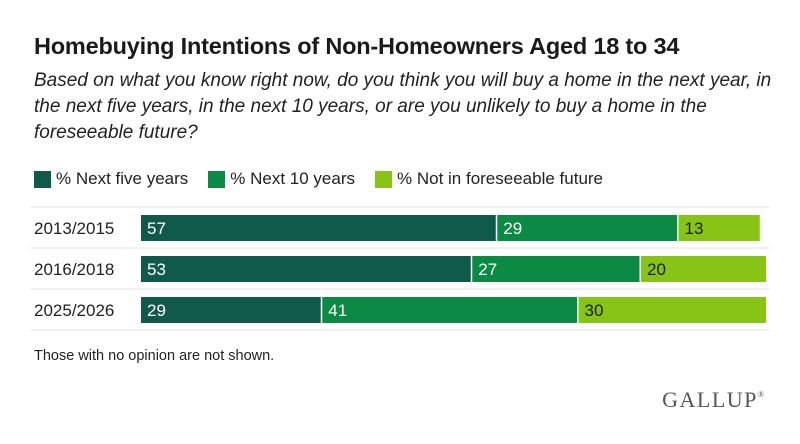  What do you see at coordinates (74, 228) in the screenshot?
I see `category-label: 2013/2015` at bounding box center [74, 228].